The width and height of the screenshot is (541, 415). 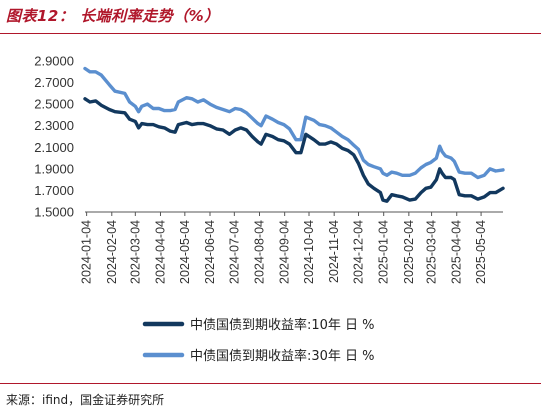 What do you see at coordinates (270, 383) in the screenshot?
I see `footer-divider` at bounding box center [270, 383].